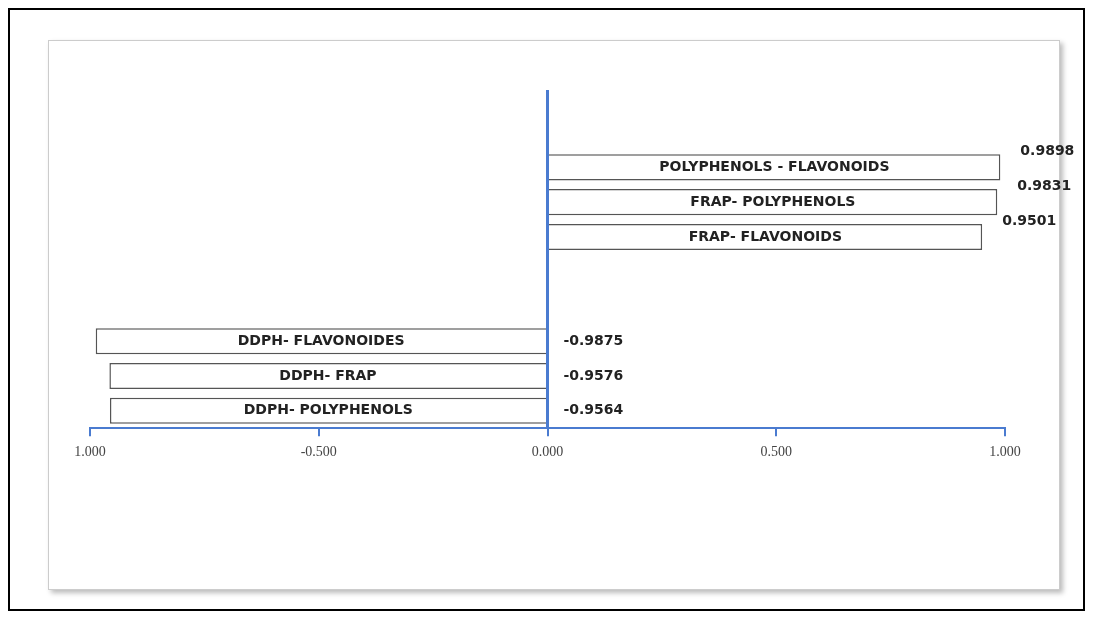 This screenshot has width=1095, height=619. Describe the element at coordinates (774, 166) in the screenshot. I see `y-tick-label: POLYPHENOLS - FLAVONOIDS` at that location.